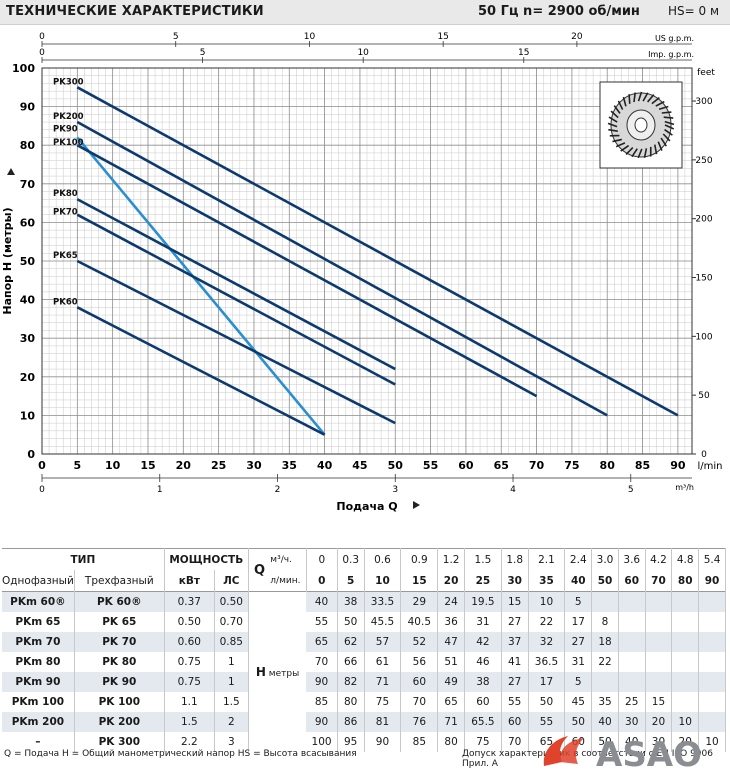 The height and width of the screenshot is (773, 730). What do you see at coordinates (684, 487) in the screenshot?
I see `m3h-unit-label: m³/h` at bounding box center [684, 487].